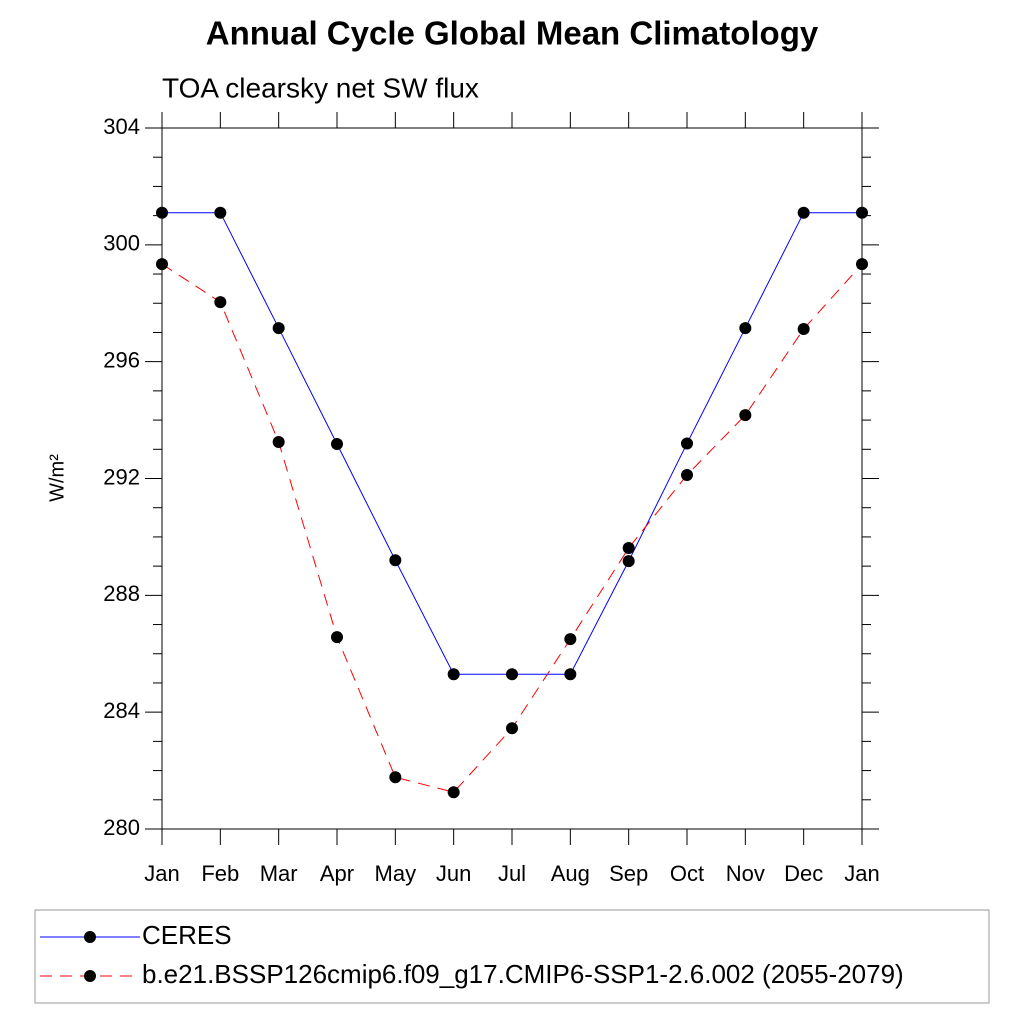  Describe the element at coordinates (570, 873) in the screenshot. I see `x-tick-label: Aug` at that location.